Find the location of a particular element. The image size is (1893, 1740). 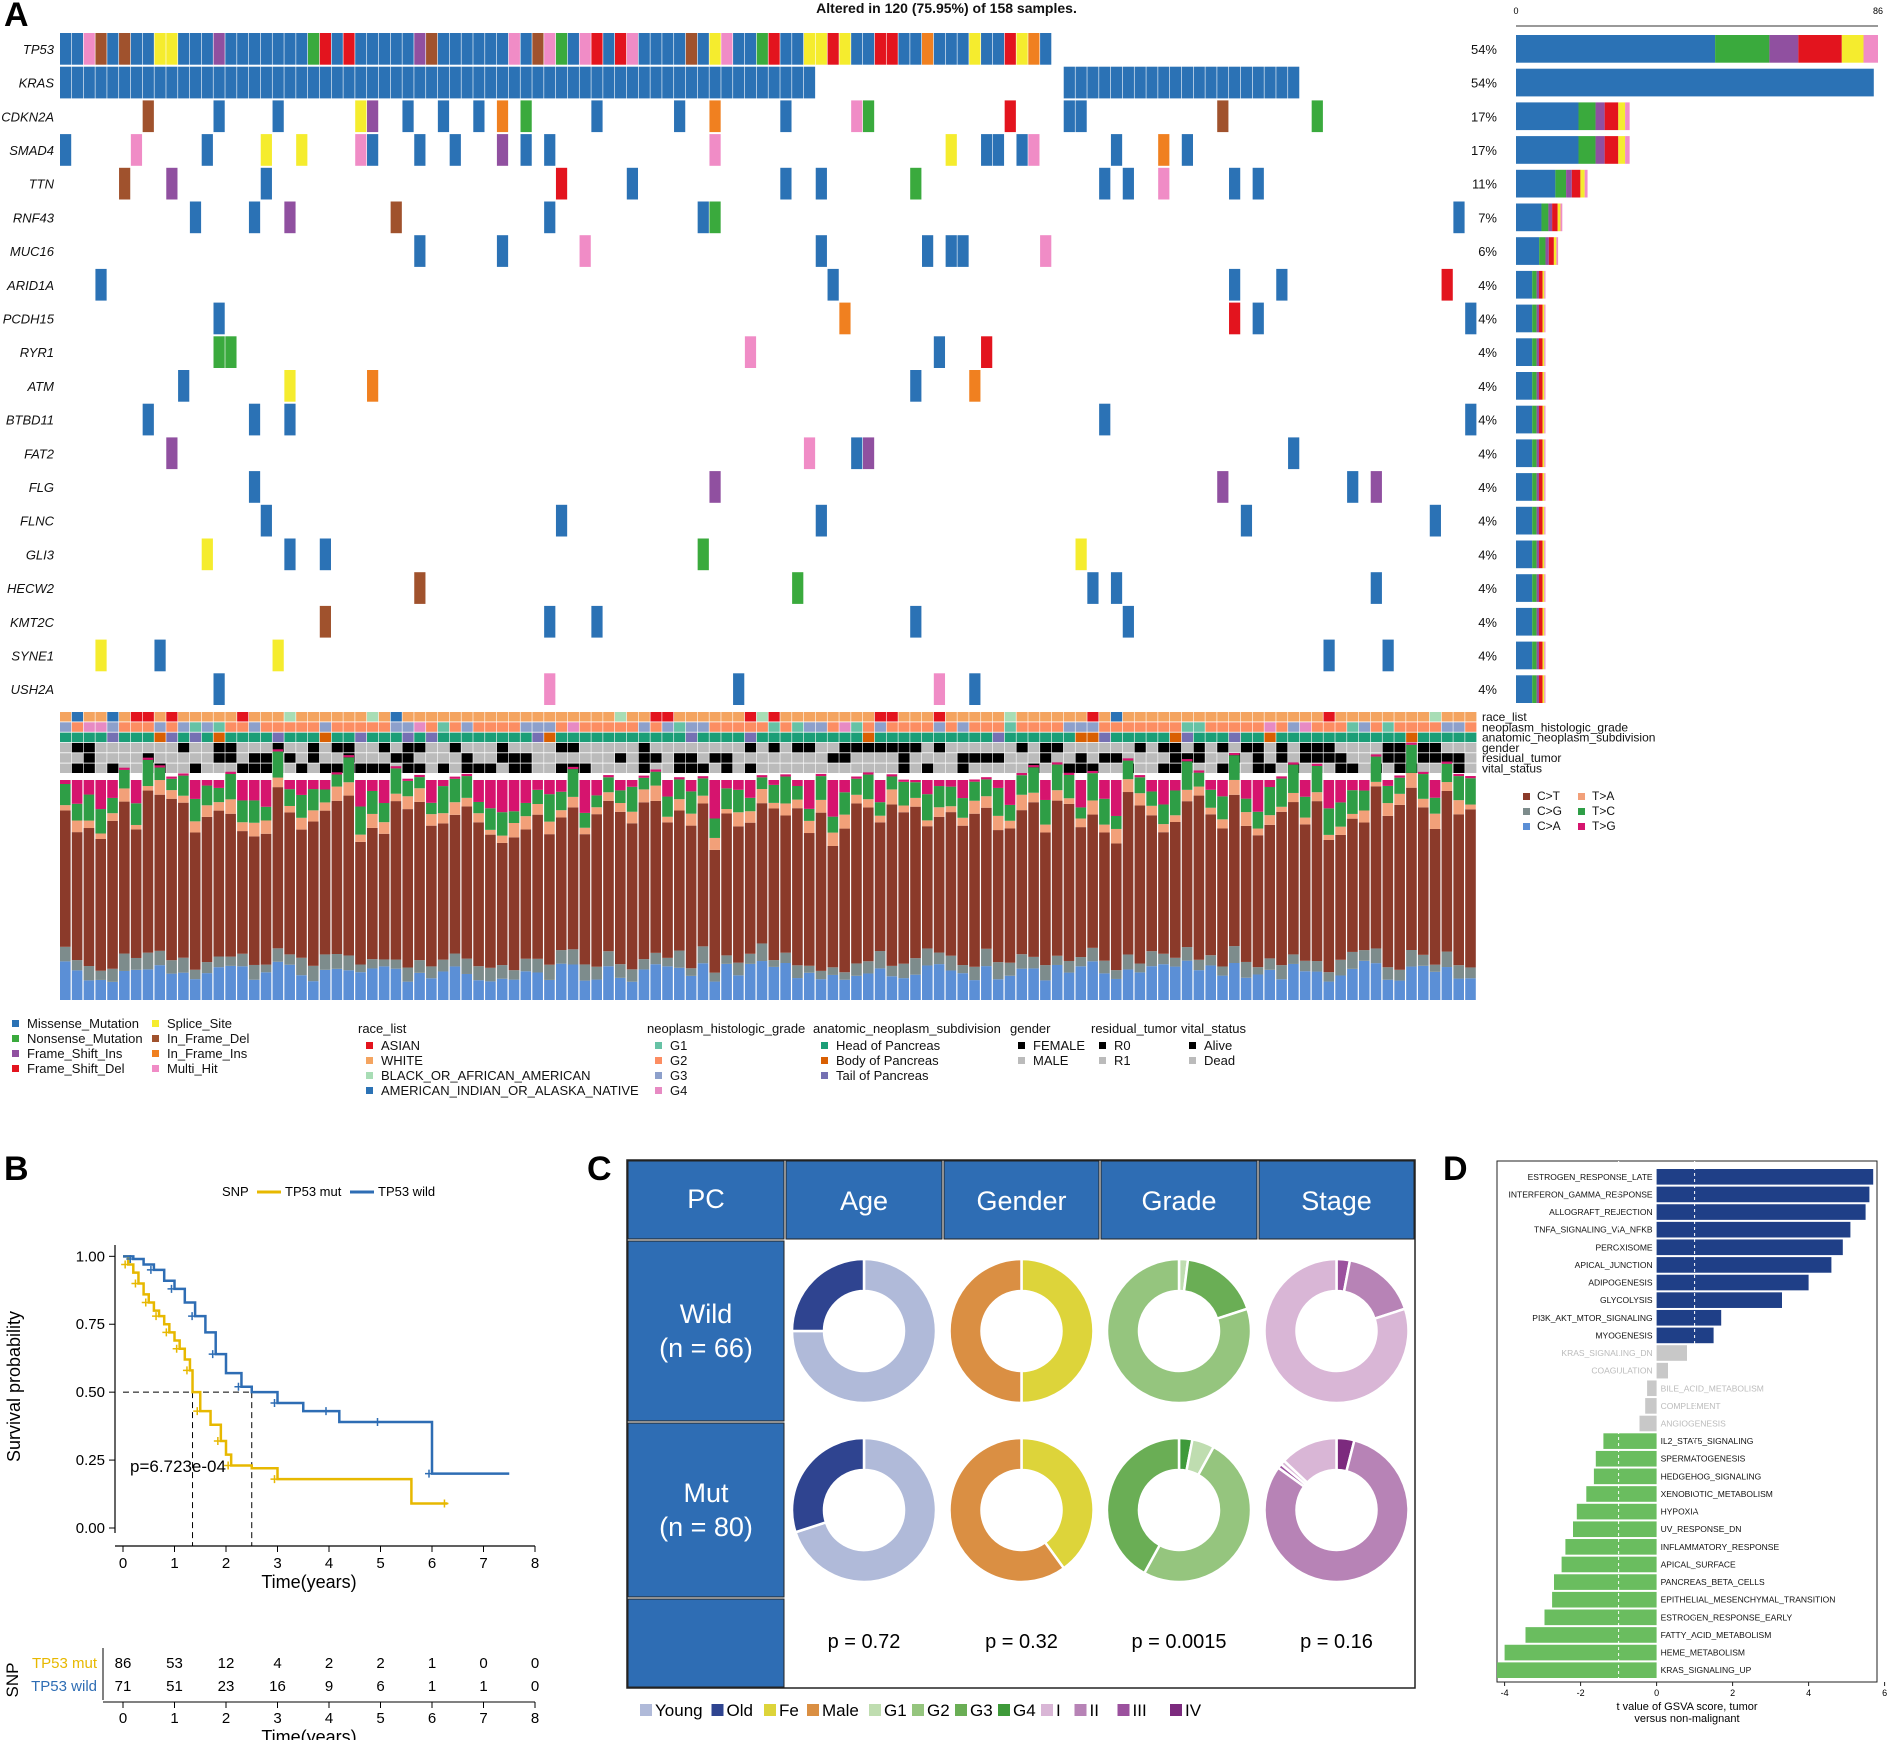

gene-label: USH2A is located at coordinates (32, 689).